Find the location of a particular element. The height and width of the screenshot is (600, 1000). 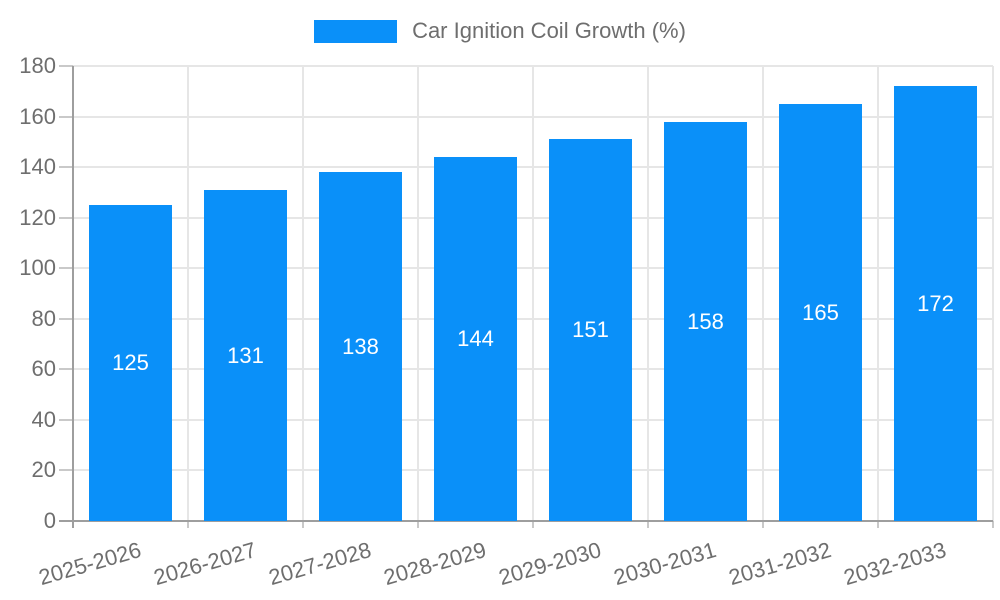

bar-value-label: 131 is located at coordinates (245, 355).